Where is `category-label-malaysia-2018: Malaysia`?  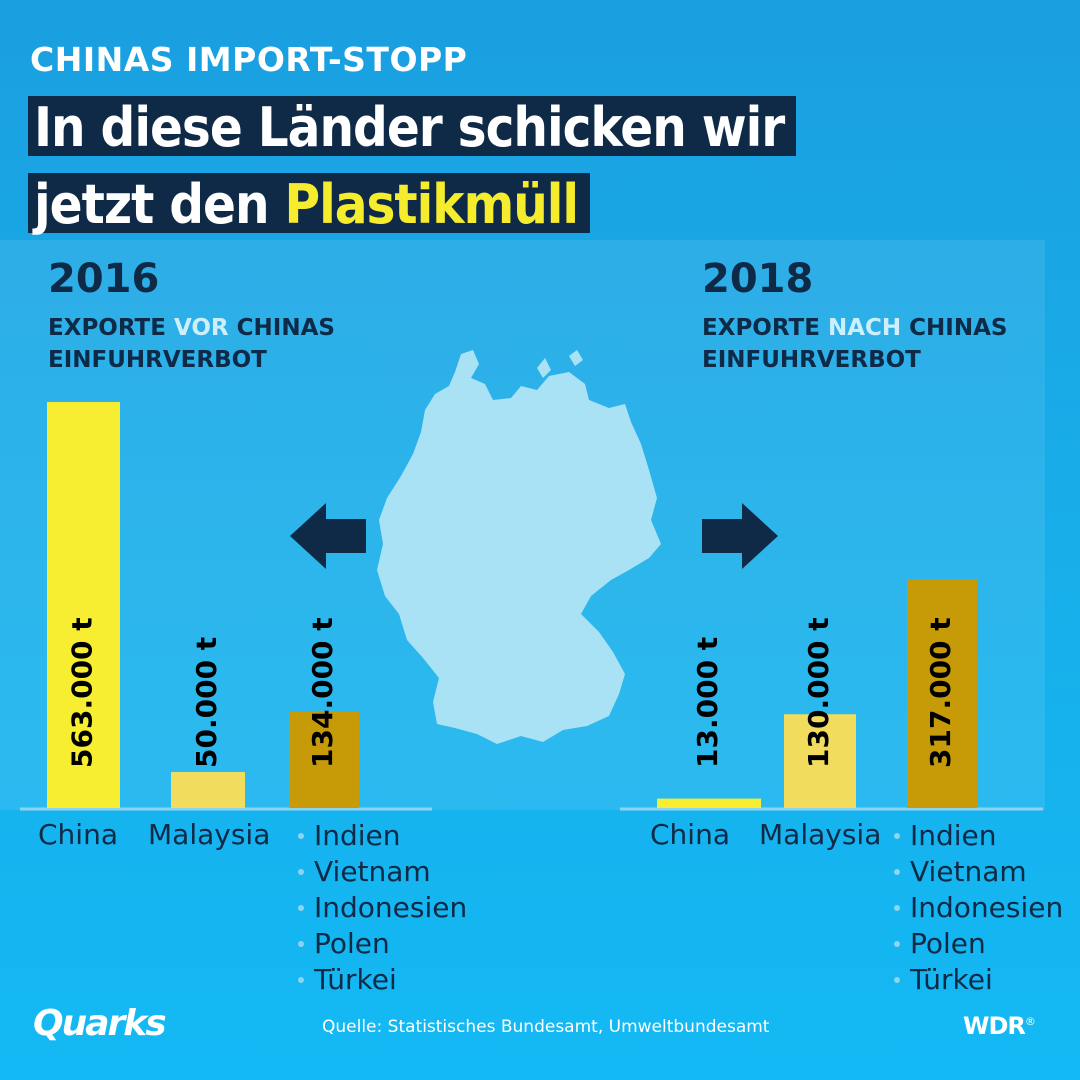 category-label-malaysia-2018: Malaysia is located at coordinates (820, 834).